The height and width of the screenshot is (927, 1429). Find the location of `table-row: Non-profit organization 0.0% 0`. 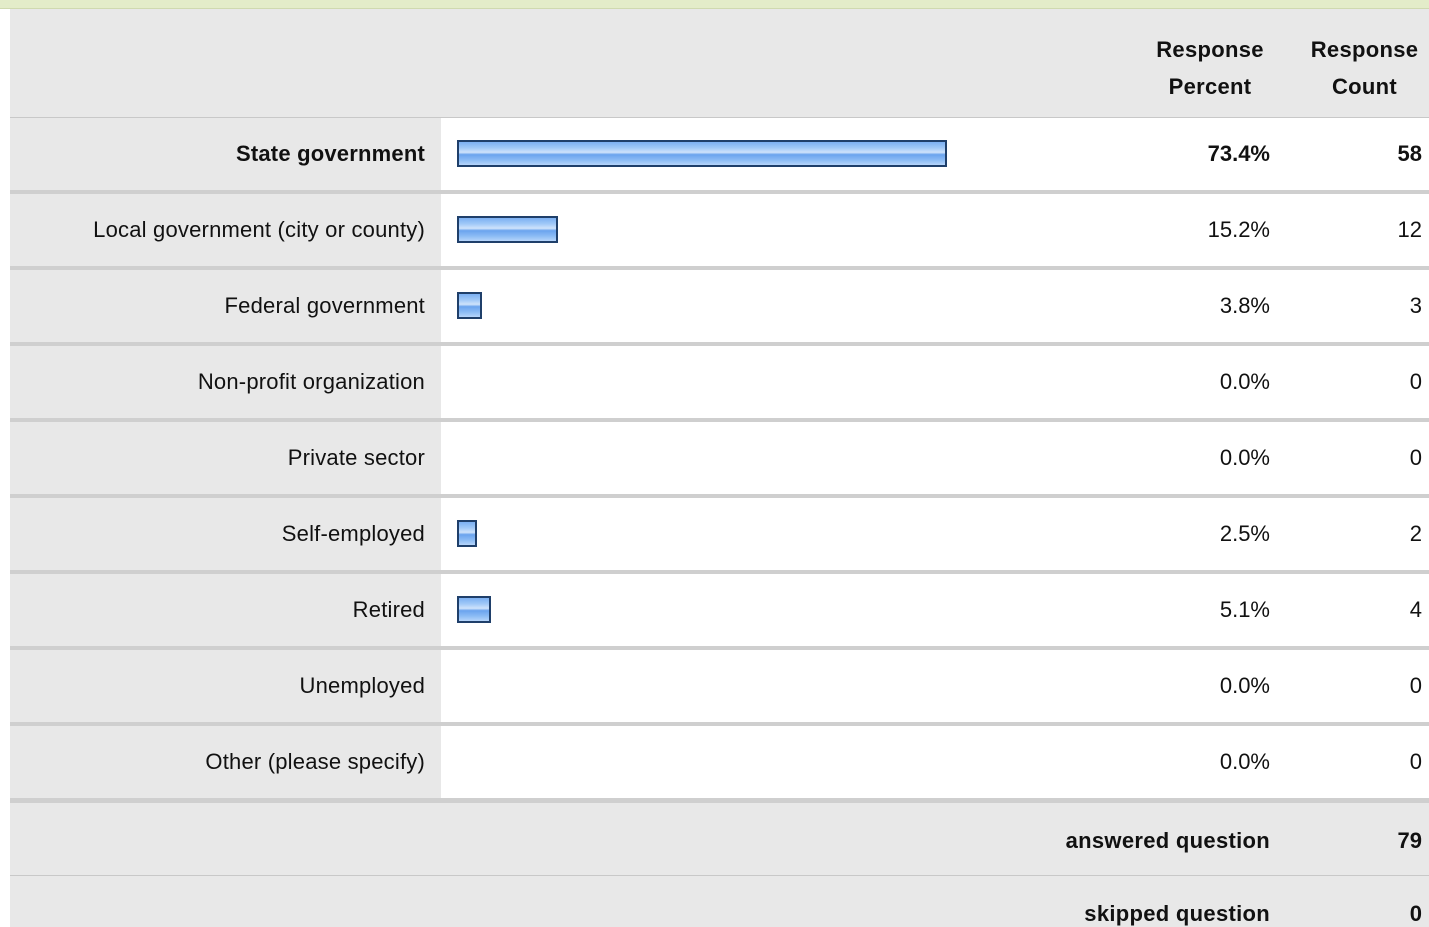

table-row: Non-profit organization 0.0% 0 is located at coordinates (719, 384).